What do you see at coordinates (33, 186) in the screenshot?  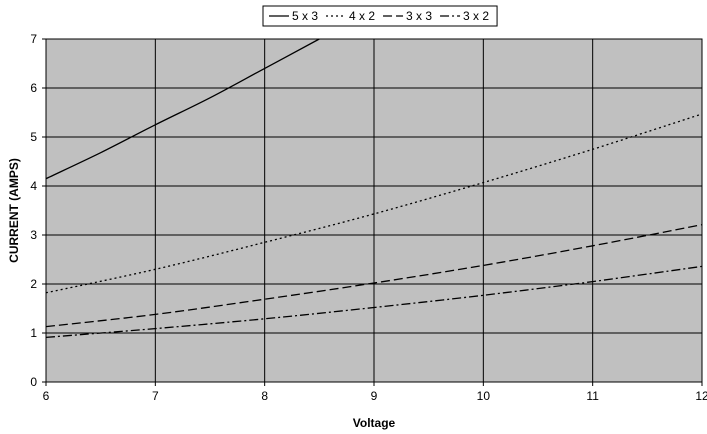 I see `y-tick-label: 4` at bounding box center [33, 186].